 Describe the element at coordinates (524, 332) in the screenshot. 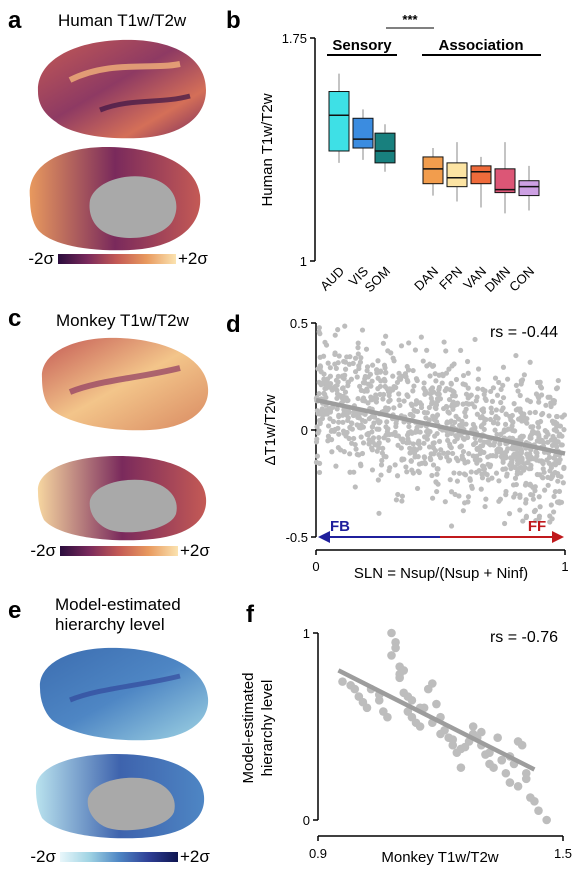

I see `panel-d-rs-label: rs = -0.44` at that location.